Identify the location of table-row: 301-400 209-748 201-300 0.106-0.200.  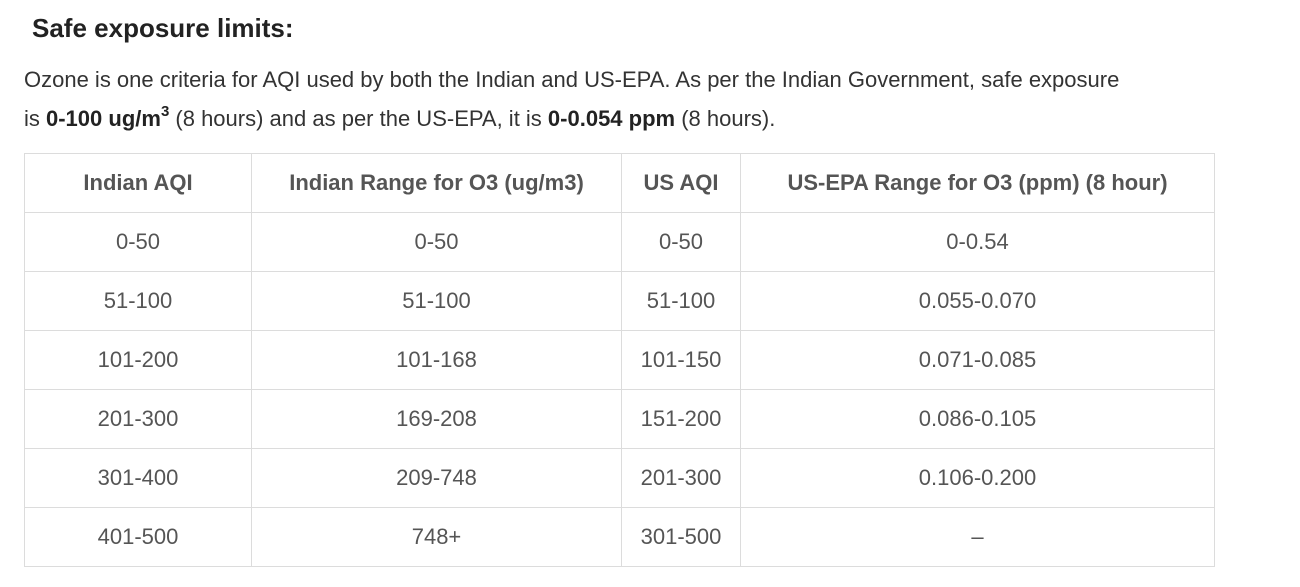
(619, 478).